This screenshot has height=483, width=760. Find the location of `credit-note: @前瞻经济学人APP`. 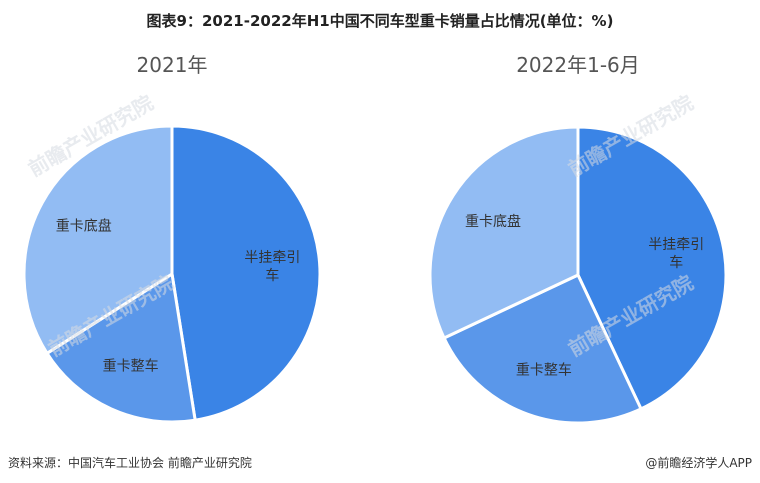

credit-note: @前瞻经济学人APP is located at coordinates (698, 463).